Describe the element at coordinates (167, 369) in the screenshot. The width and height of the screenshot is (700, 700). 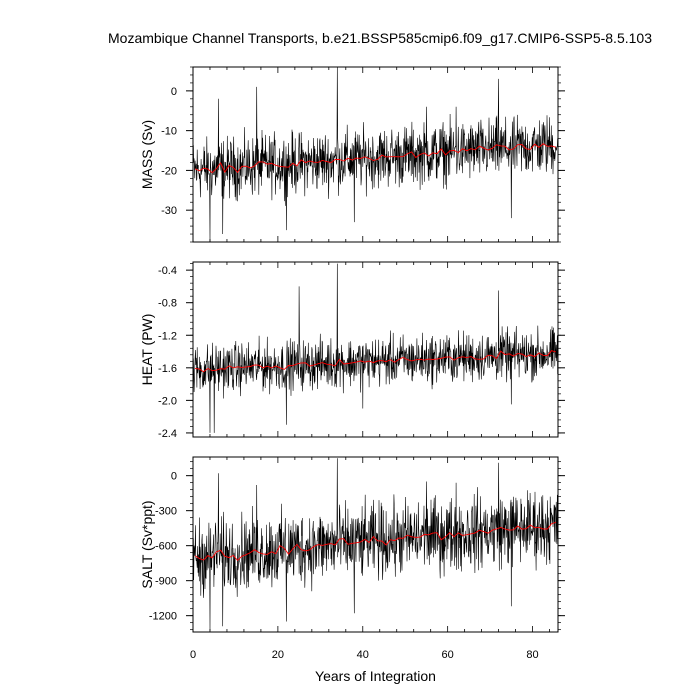
I see `y-tick-label: -1.6` at that location.